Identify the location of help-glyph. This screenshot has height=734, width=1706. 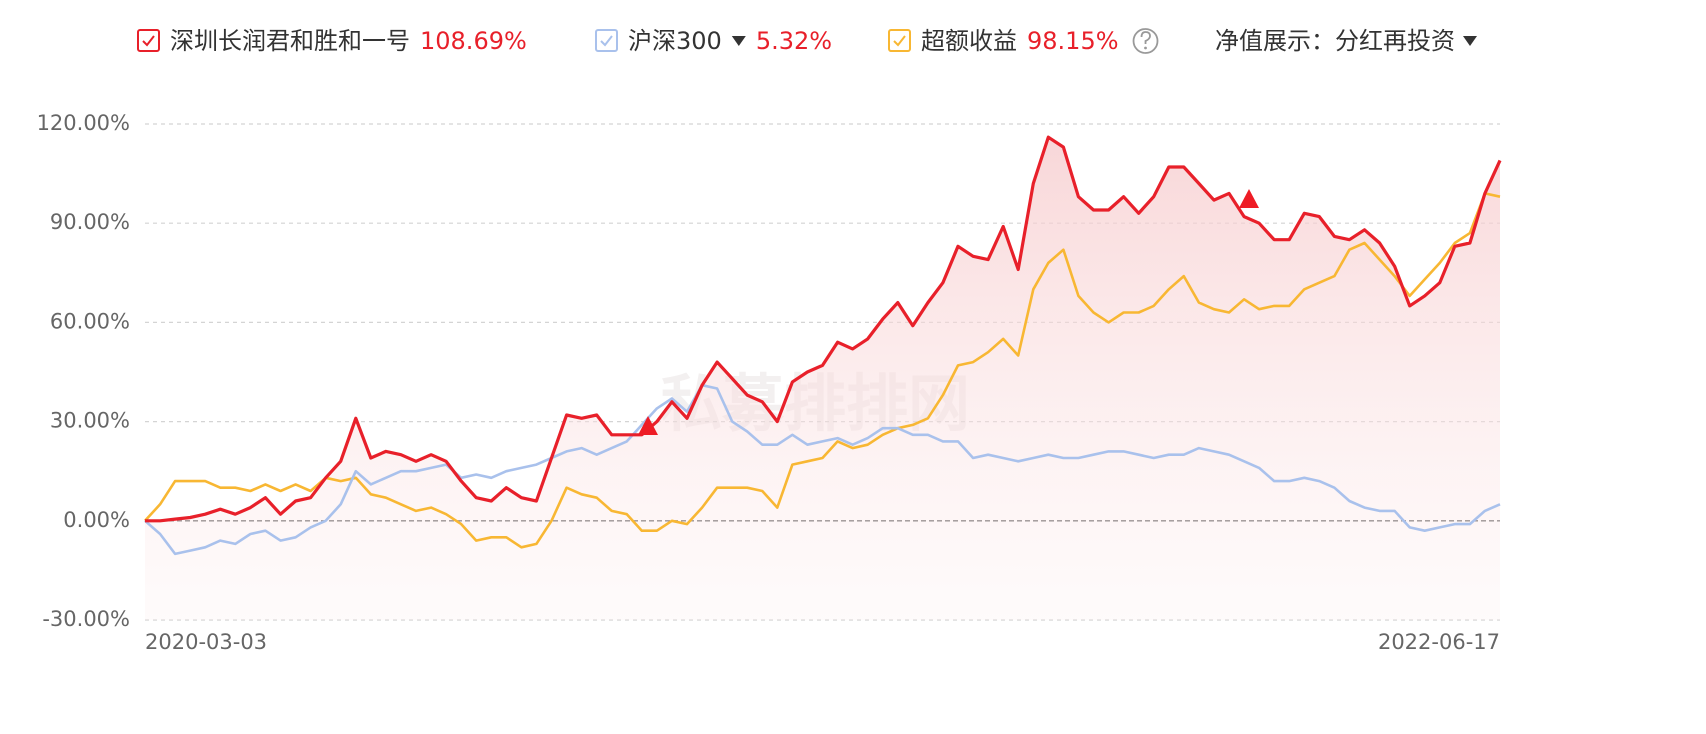
(1145, 37).